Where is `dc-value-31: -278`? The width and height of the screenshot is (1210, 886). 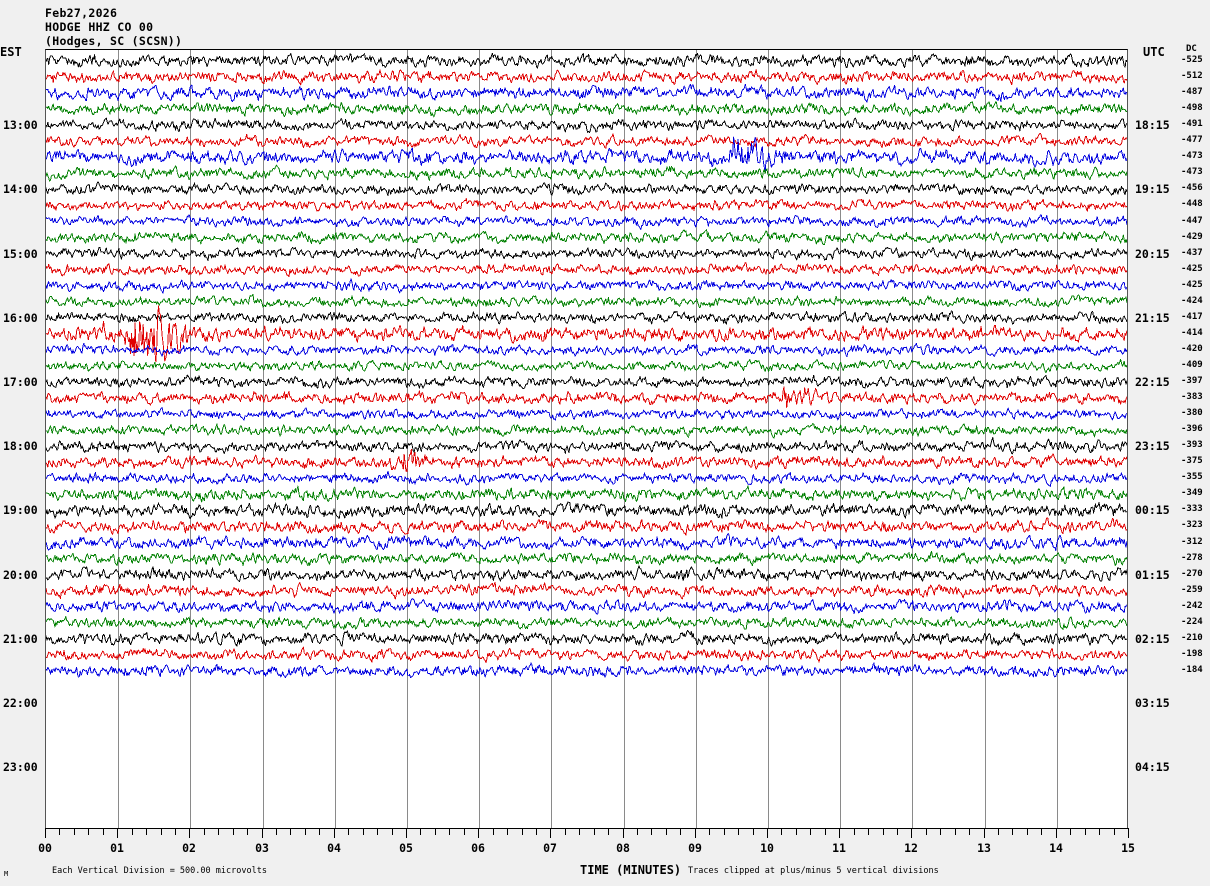 dc-value-31: -278 is located at coordinates (1192, 557).